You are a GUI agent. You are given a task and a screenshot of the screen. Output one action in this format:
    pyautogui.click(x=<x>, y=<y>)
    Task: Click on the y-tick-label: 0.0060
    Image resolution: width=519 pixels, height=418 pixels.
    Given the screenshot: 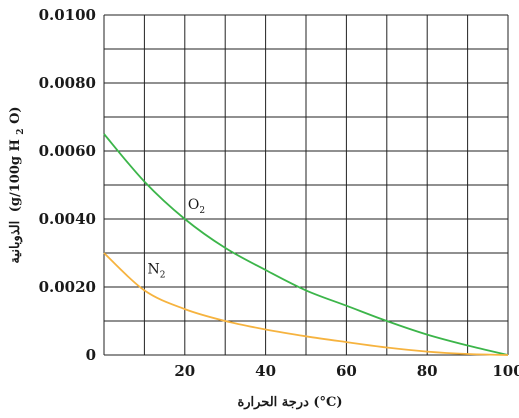 What is the action you would take?
    pyautogui.click(x=67, y=151)
    